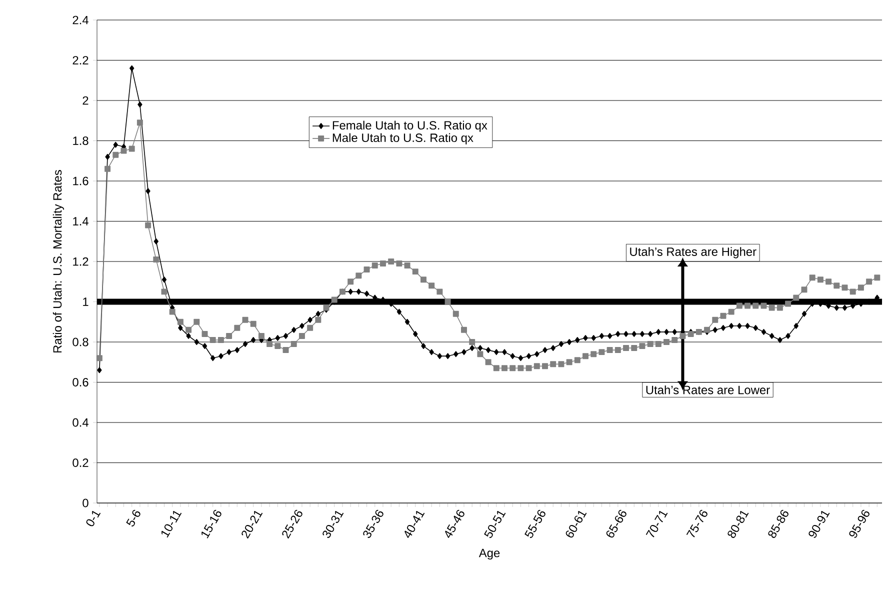 The height and width of the screenshot is (614, 888). What do you see at coordinates (80, 342) in the screenshot?
I see `y-tick-label: 0.8` at bounding box center [80, 342].